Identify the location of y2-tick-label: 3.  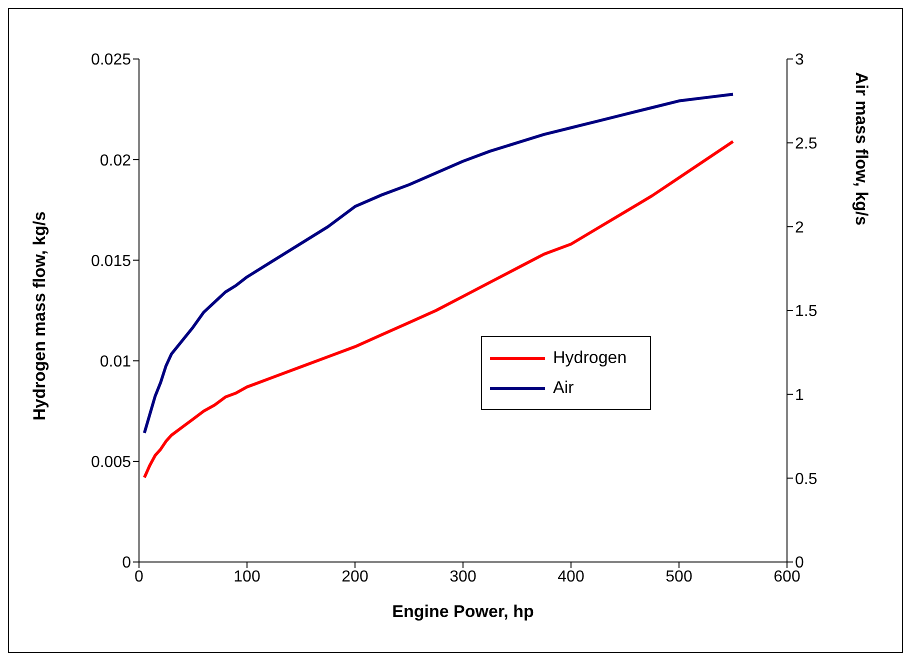
(799, 60).